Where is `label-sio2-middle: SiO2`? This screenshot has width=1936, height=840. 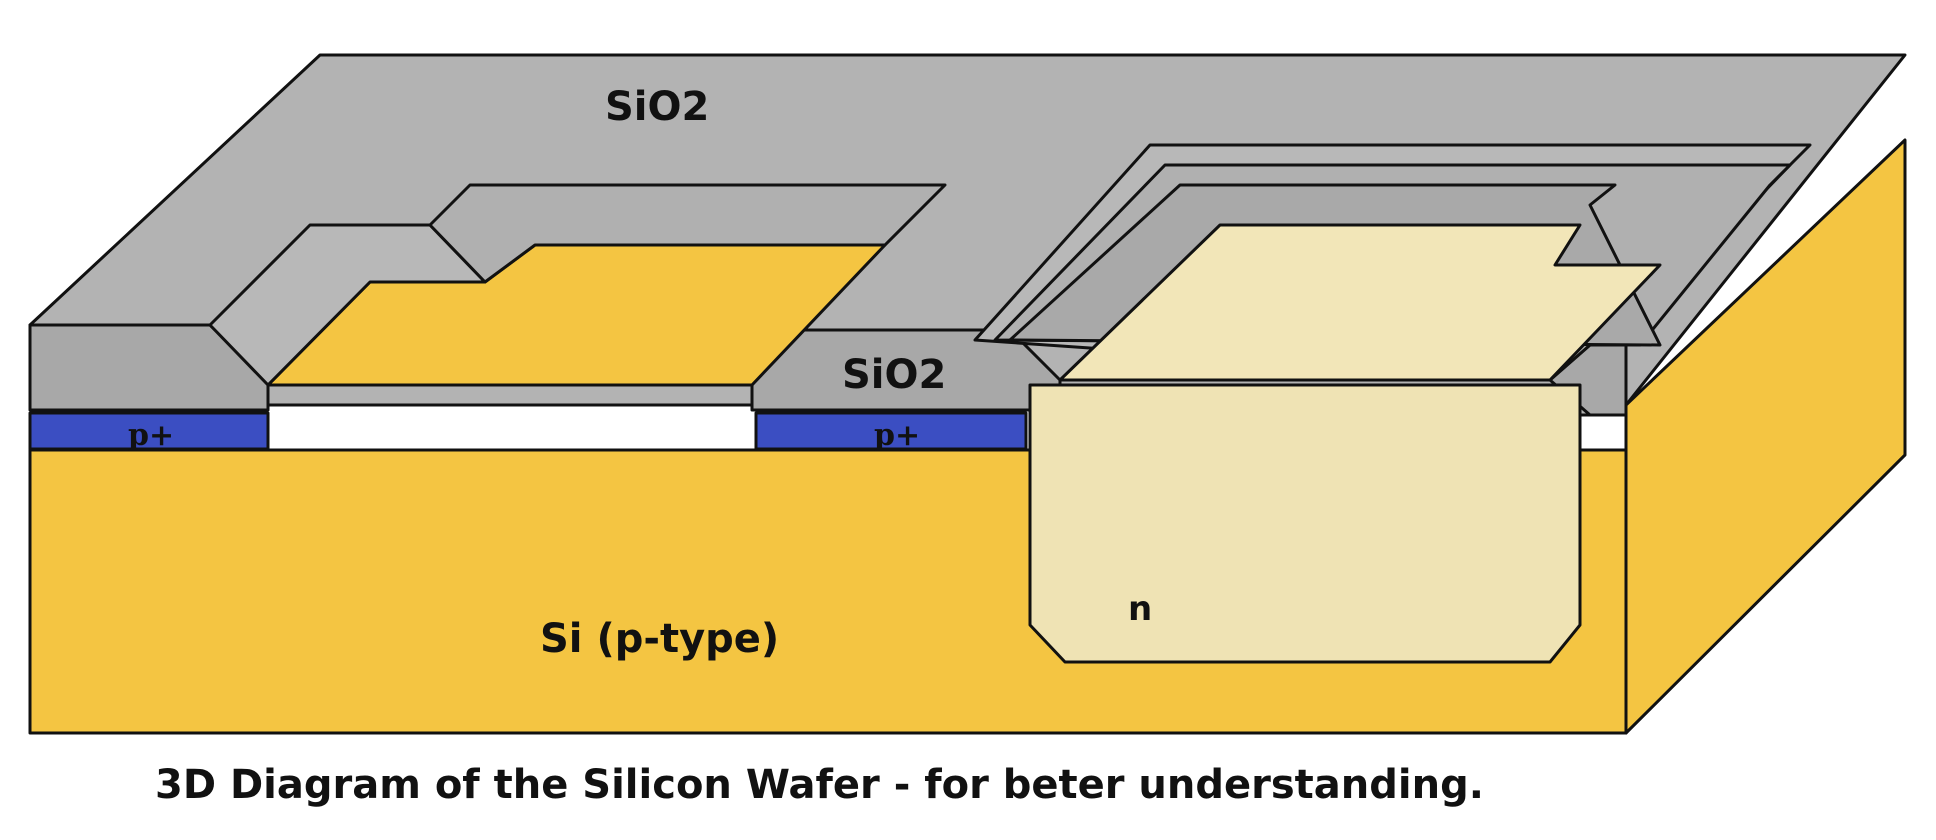
label-sio2-middle: SiO2 is located at coordinates (894, 375).